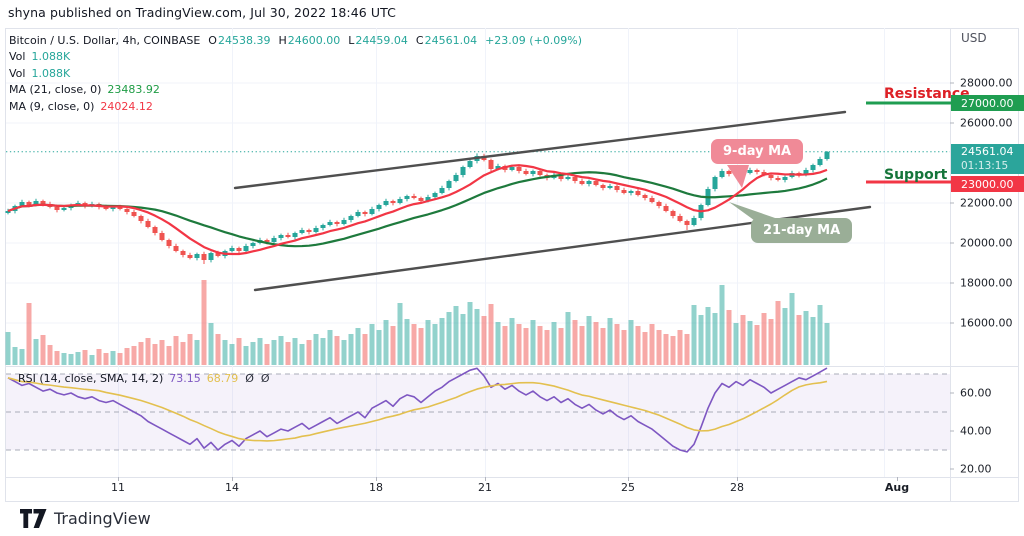  What do you see at coordinates (118, 487) in the screenshot?
I see `time-axis-label: 11` at bounding box center [118, 487].